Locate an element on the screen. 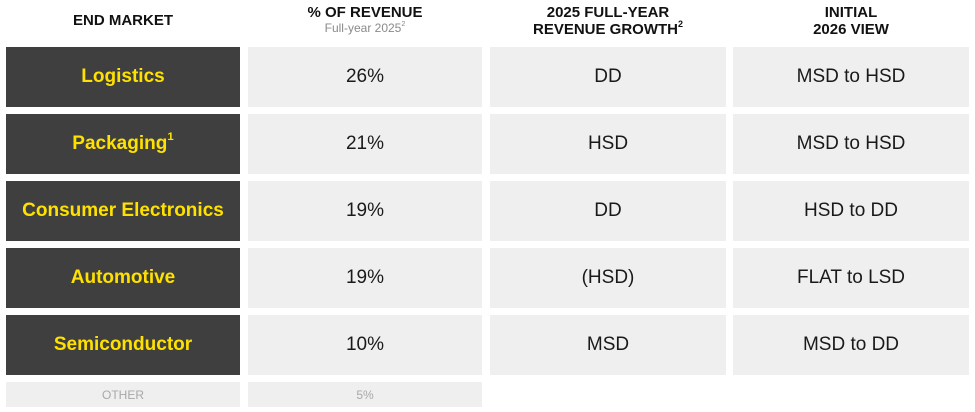  footnote-marker: 1 is located at coordinates (170, 136).